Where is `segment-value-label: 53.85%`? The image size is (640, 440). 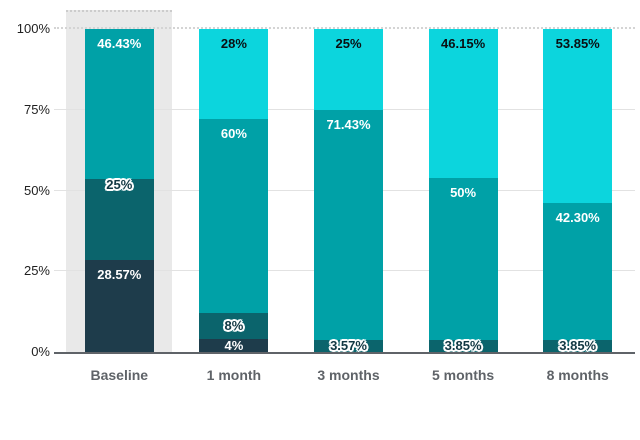 segment-value-label: 53.85% is located at coordinates (577, 43).